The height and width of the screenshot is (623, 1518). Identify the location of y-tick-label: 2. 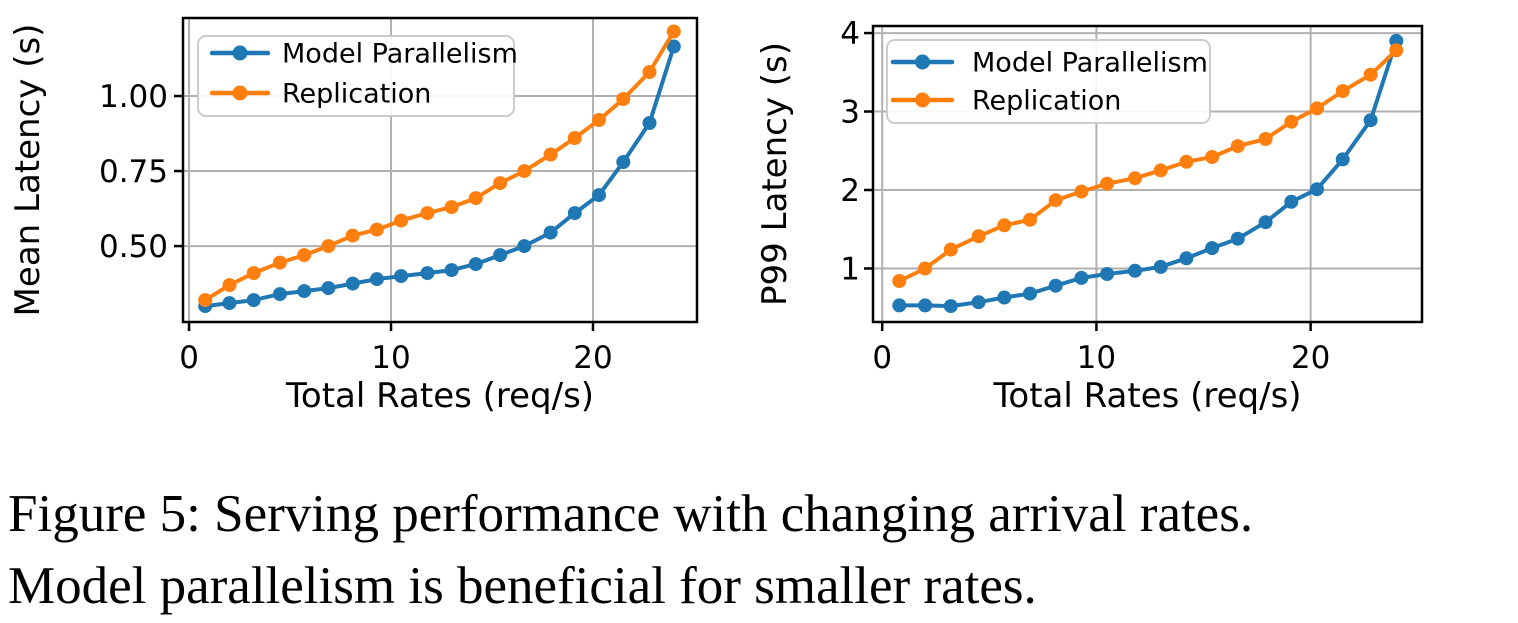
(850, 191).